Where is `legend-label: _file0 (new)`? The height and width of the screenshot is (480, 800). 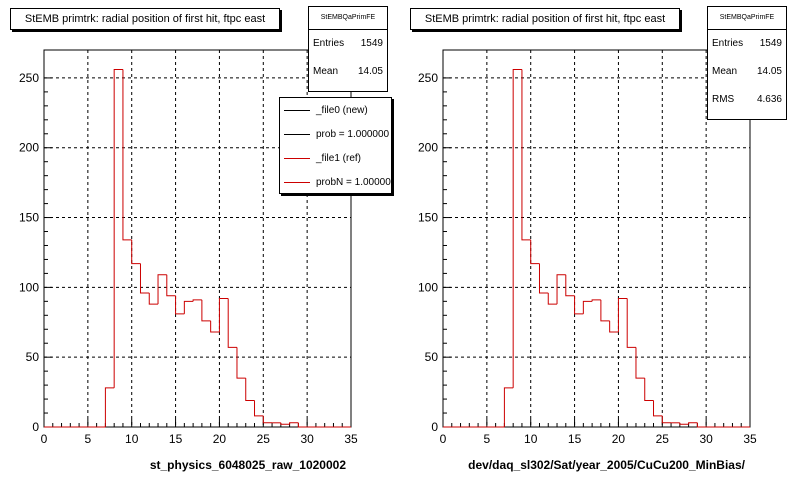
legend-label: _file0 (new) is located at coordinates (342, 110).